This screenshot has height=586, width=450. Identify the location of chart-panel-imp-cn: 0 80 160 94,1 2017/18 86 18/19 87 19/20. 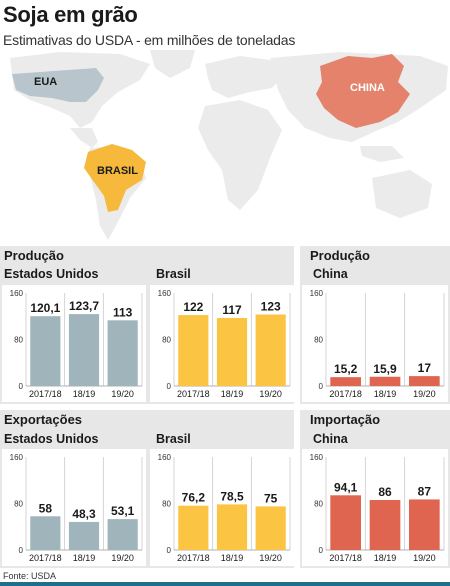
(375, 507).